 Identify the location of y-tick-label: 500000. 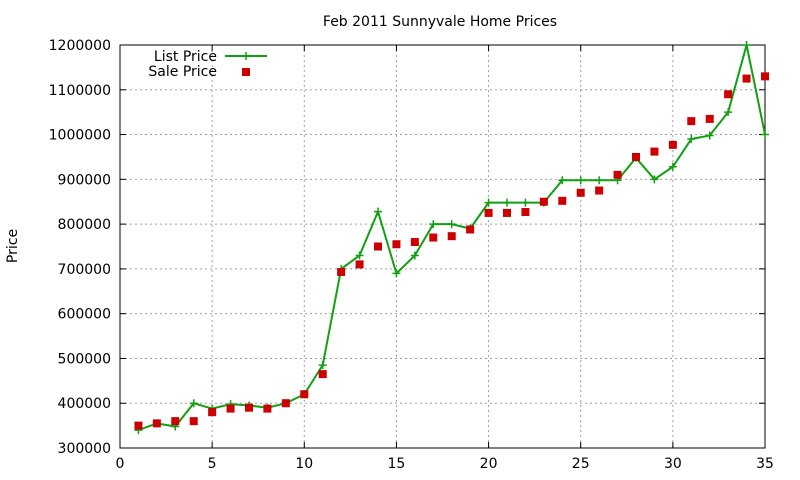
(84, 359).